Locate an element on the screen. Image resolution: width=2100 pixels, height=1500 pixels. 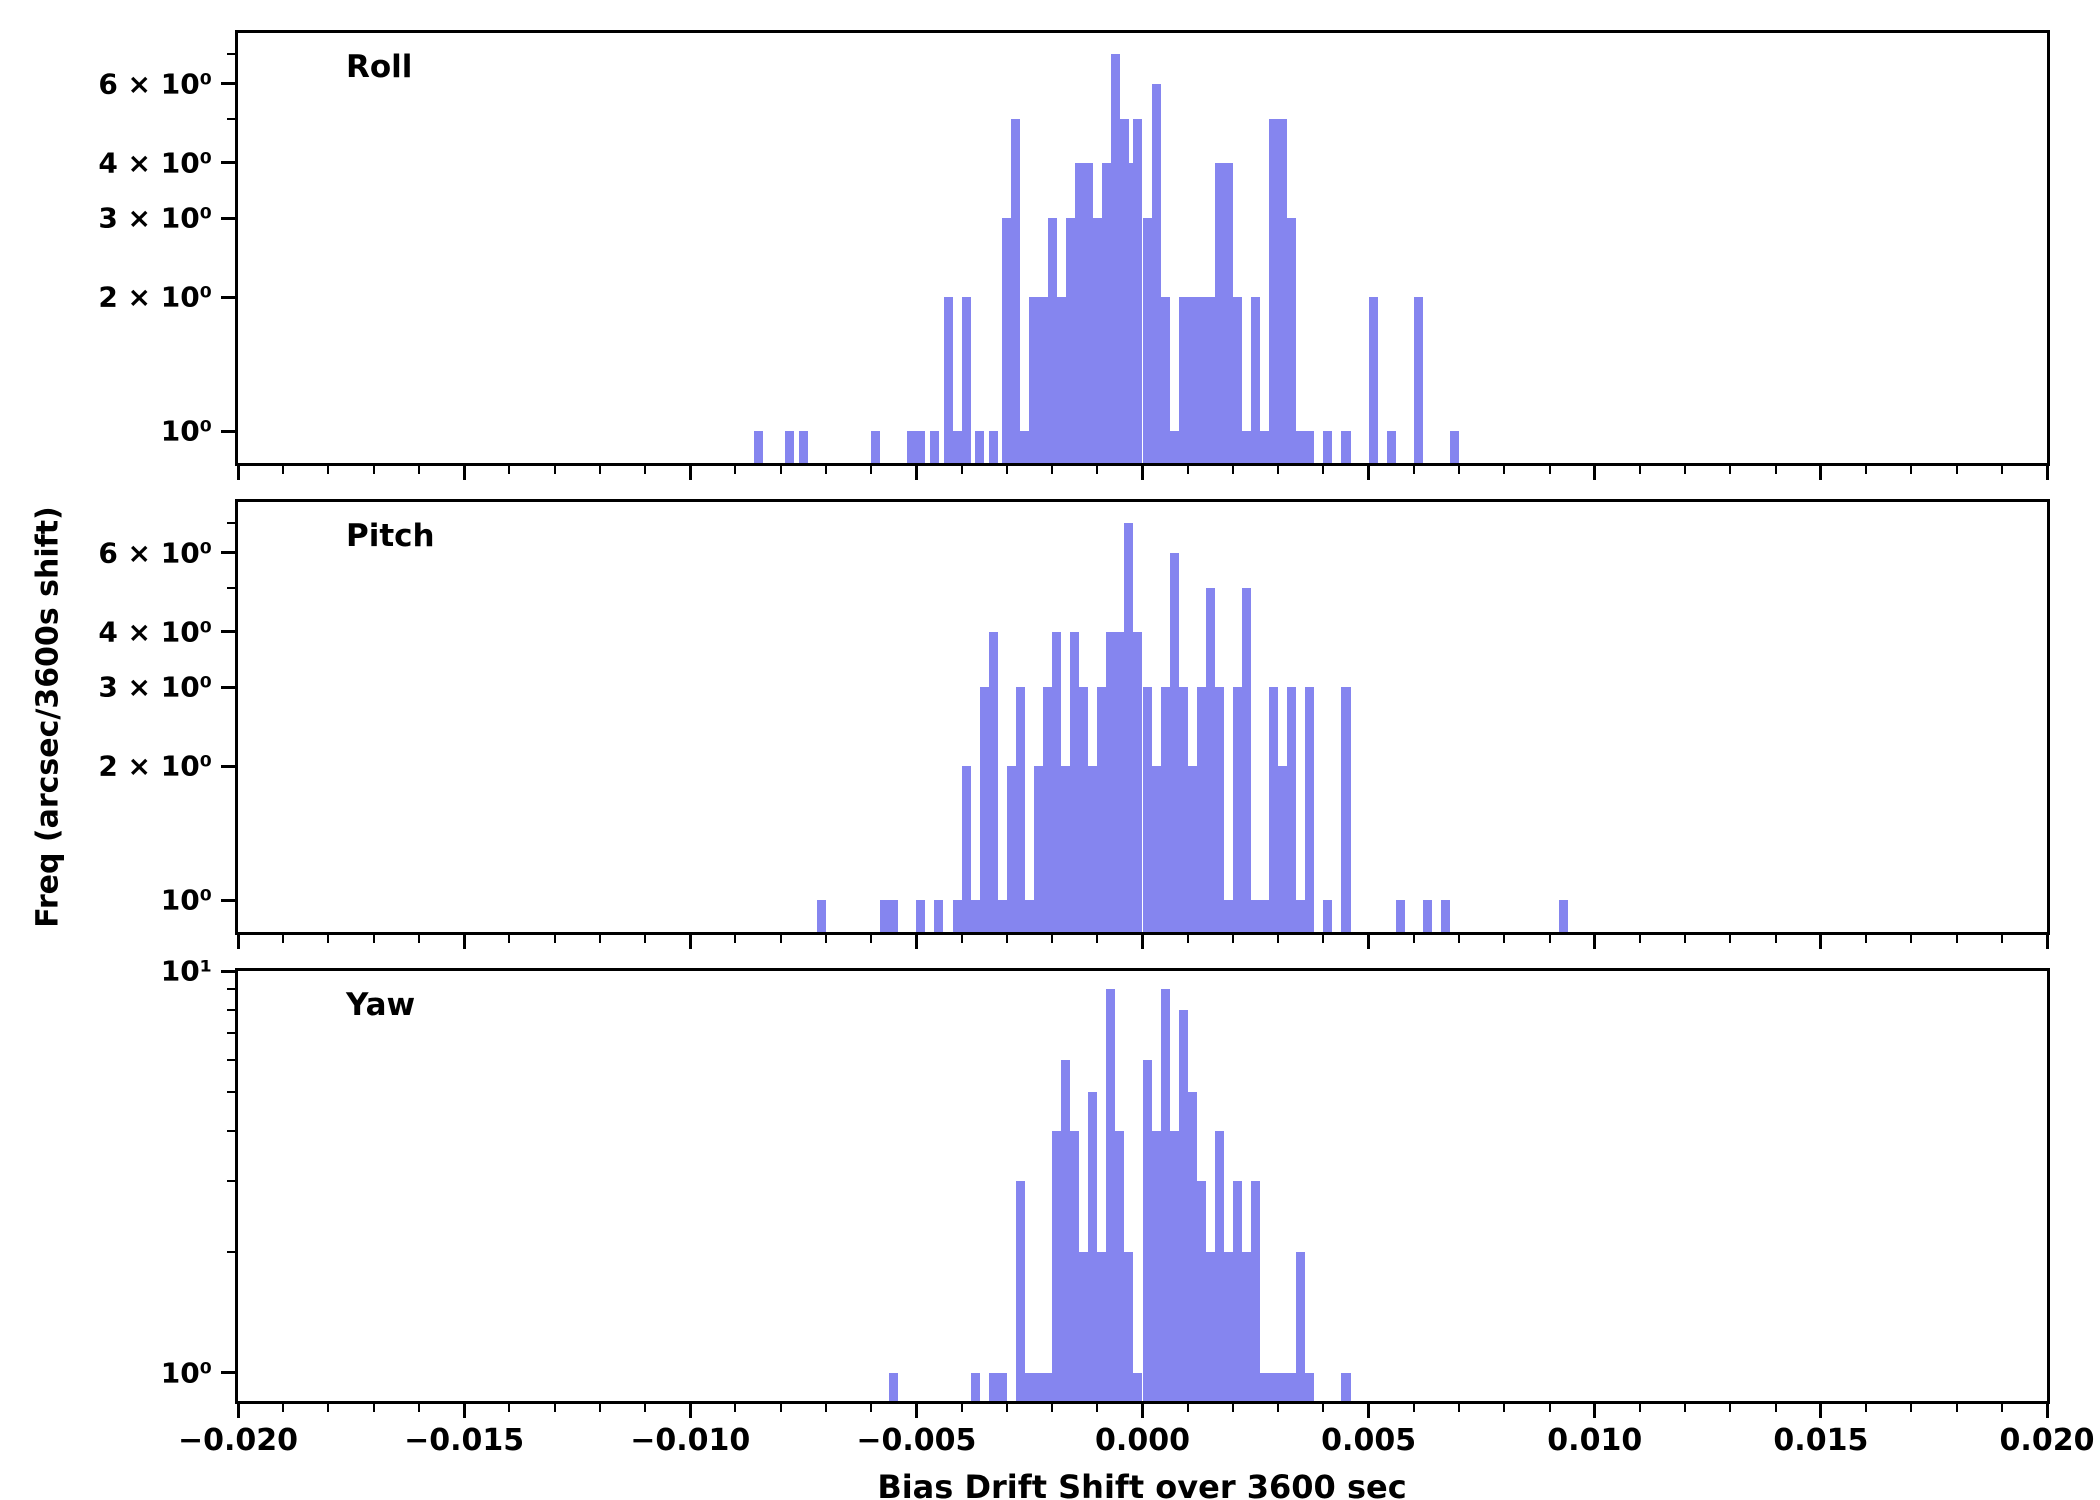
x-tick-label: 0.010 is located at coordinates (1595, 1440).